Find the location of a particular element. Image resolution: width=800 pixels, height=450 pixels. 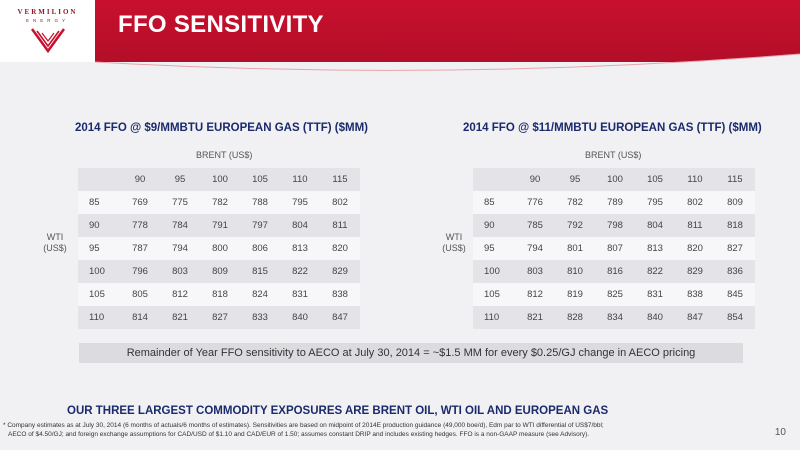

table-cell: 784 is located at coordinates (180, 225).